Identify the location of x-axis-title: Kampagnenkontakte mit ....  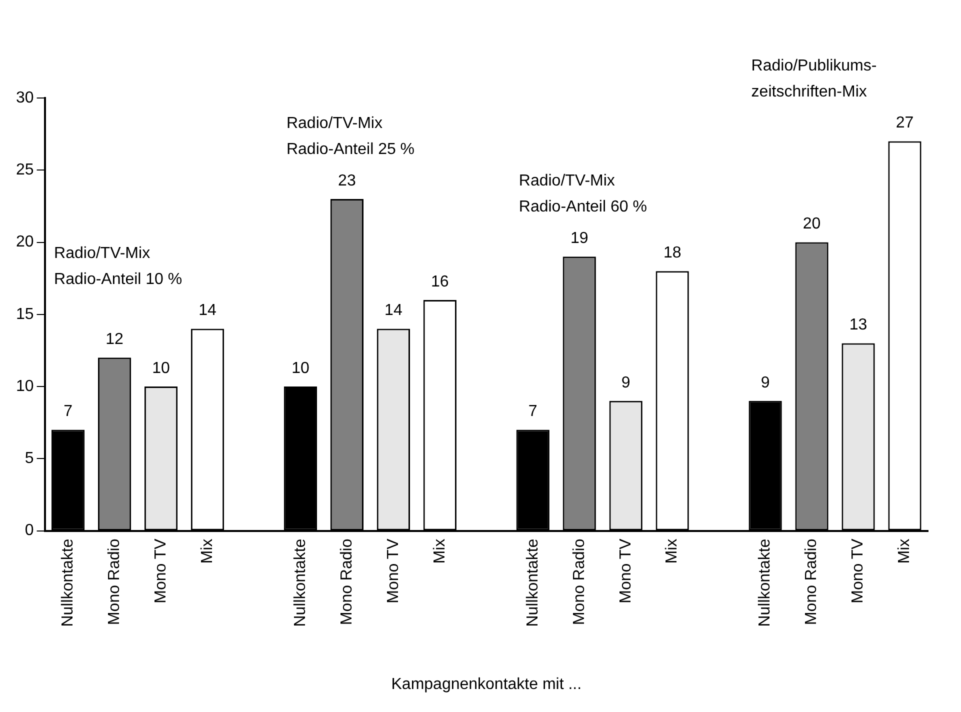
(486, 684).